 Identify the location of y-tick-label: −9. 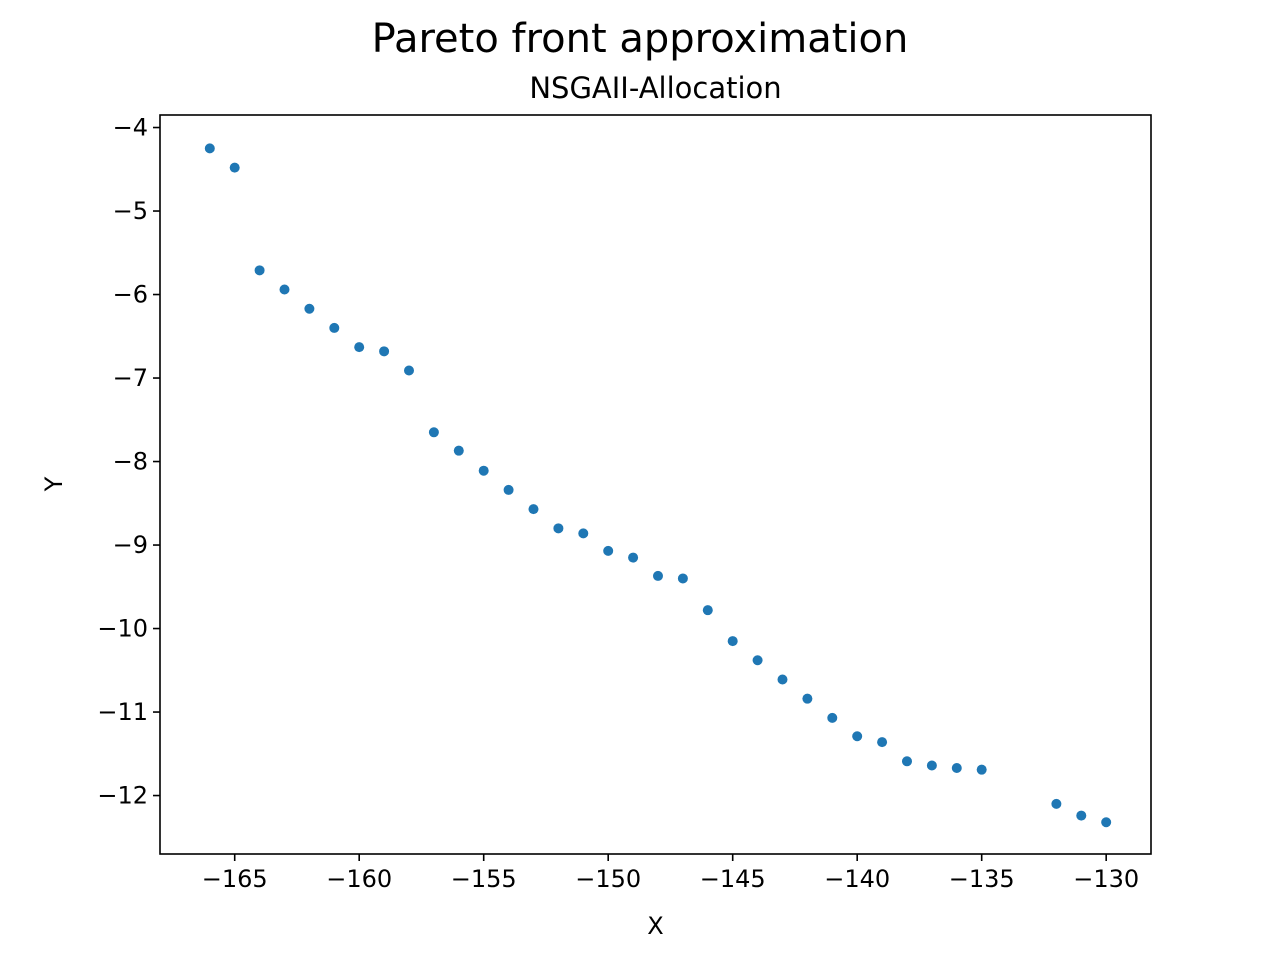
(130, 545).